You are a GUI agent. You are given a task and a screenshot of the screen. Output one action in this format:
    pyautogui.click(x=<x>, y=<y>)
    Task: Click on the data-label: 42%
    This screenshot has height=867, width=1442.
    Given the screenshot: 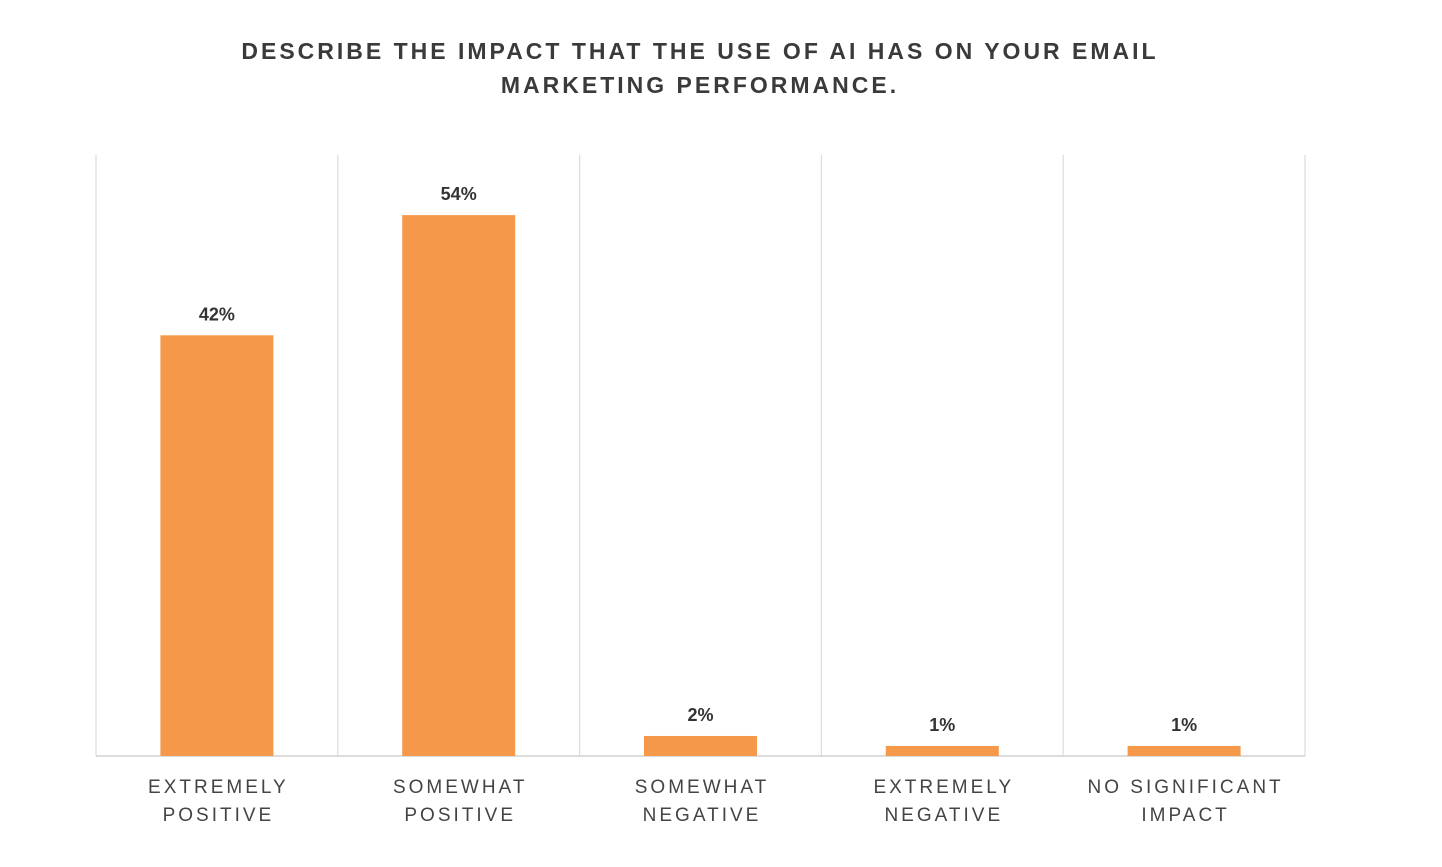 What is the action you would take?
    pyautogui.click(x=217, y=314)
    